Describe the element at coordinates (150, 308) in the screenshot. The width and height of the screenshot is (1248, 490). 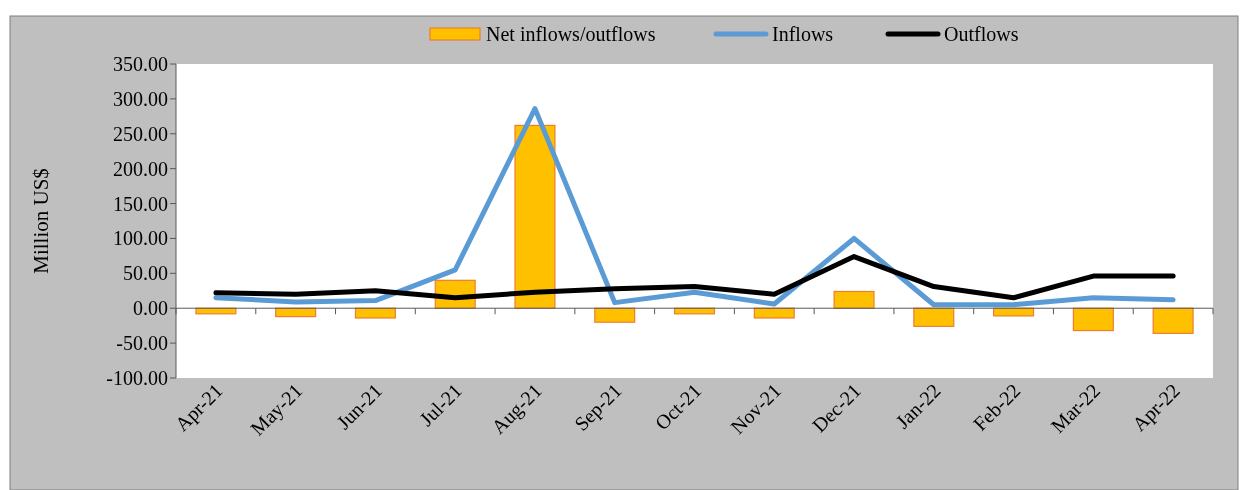
I see `y-tick-label: 0.00` at that location.